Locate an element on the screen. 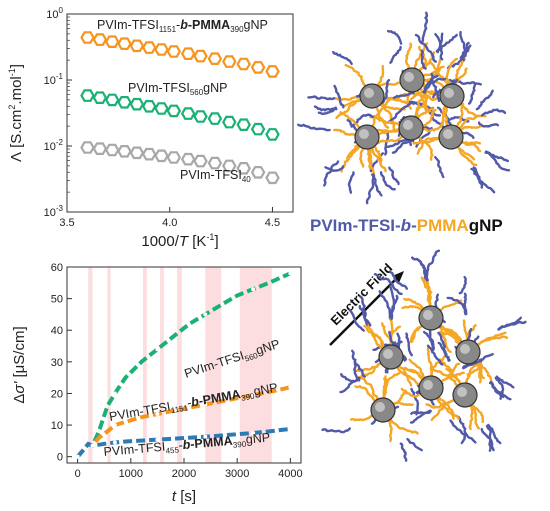 Image resolution: width=550 pixels, height=511 pixels. bottom-x-tick-label: 3000 is located at coordinates (237, 474).